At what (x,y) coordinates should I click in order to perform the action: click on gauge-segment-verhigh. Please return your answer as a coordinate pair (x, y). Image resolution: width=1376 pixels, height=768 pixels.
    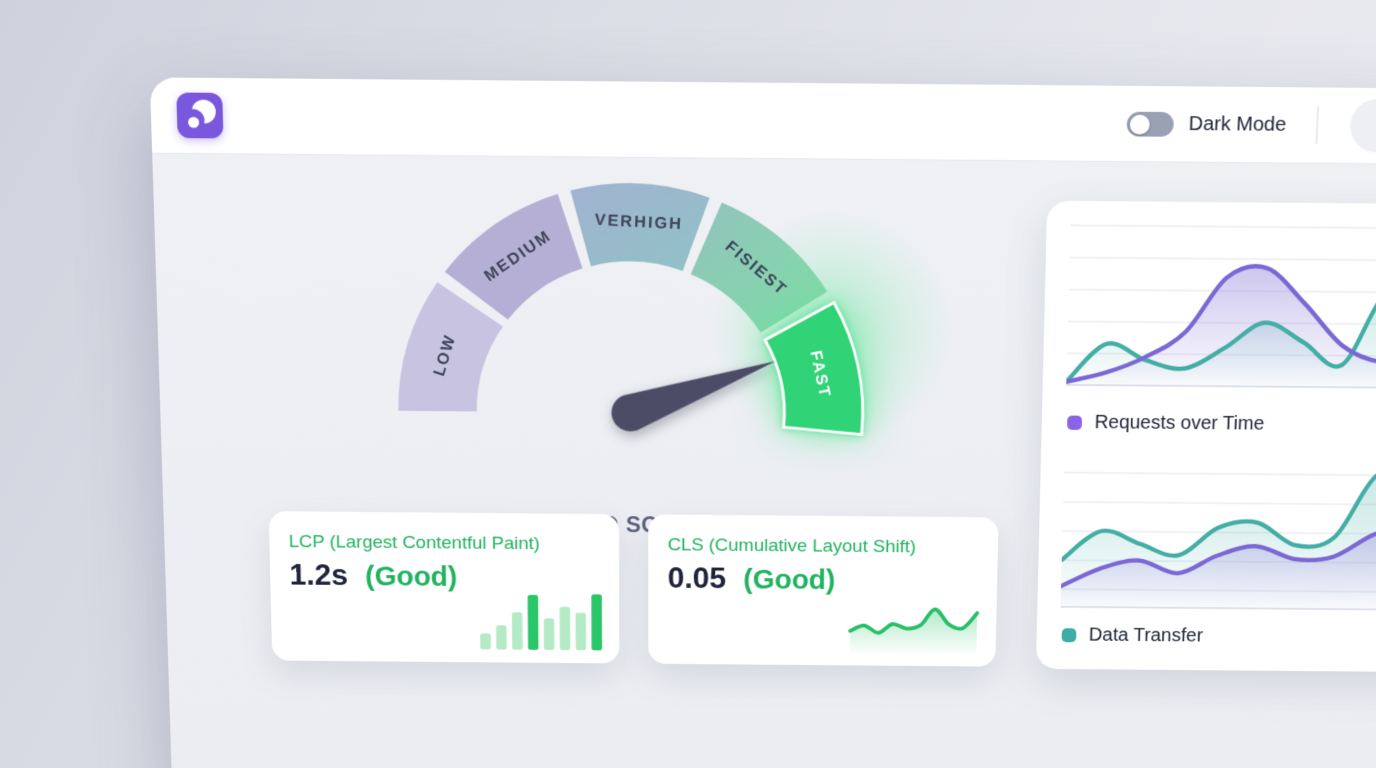
    Looking at the image, I should click on (640, 227).